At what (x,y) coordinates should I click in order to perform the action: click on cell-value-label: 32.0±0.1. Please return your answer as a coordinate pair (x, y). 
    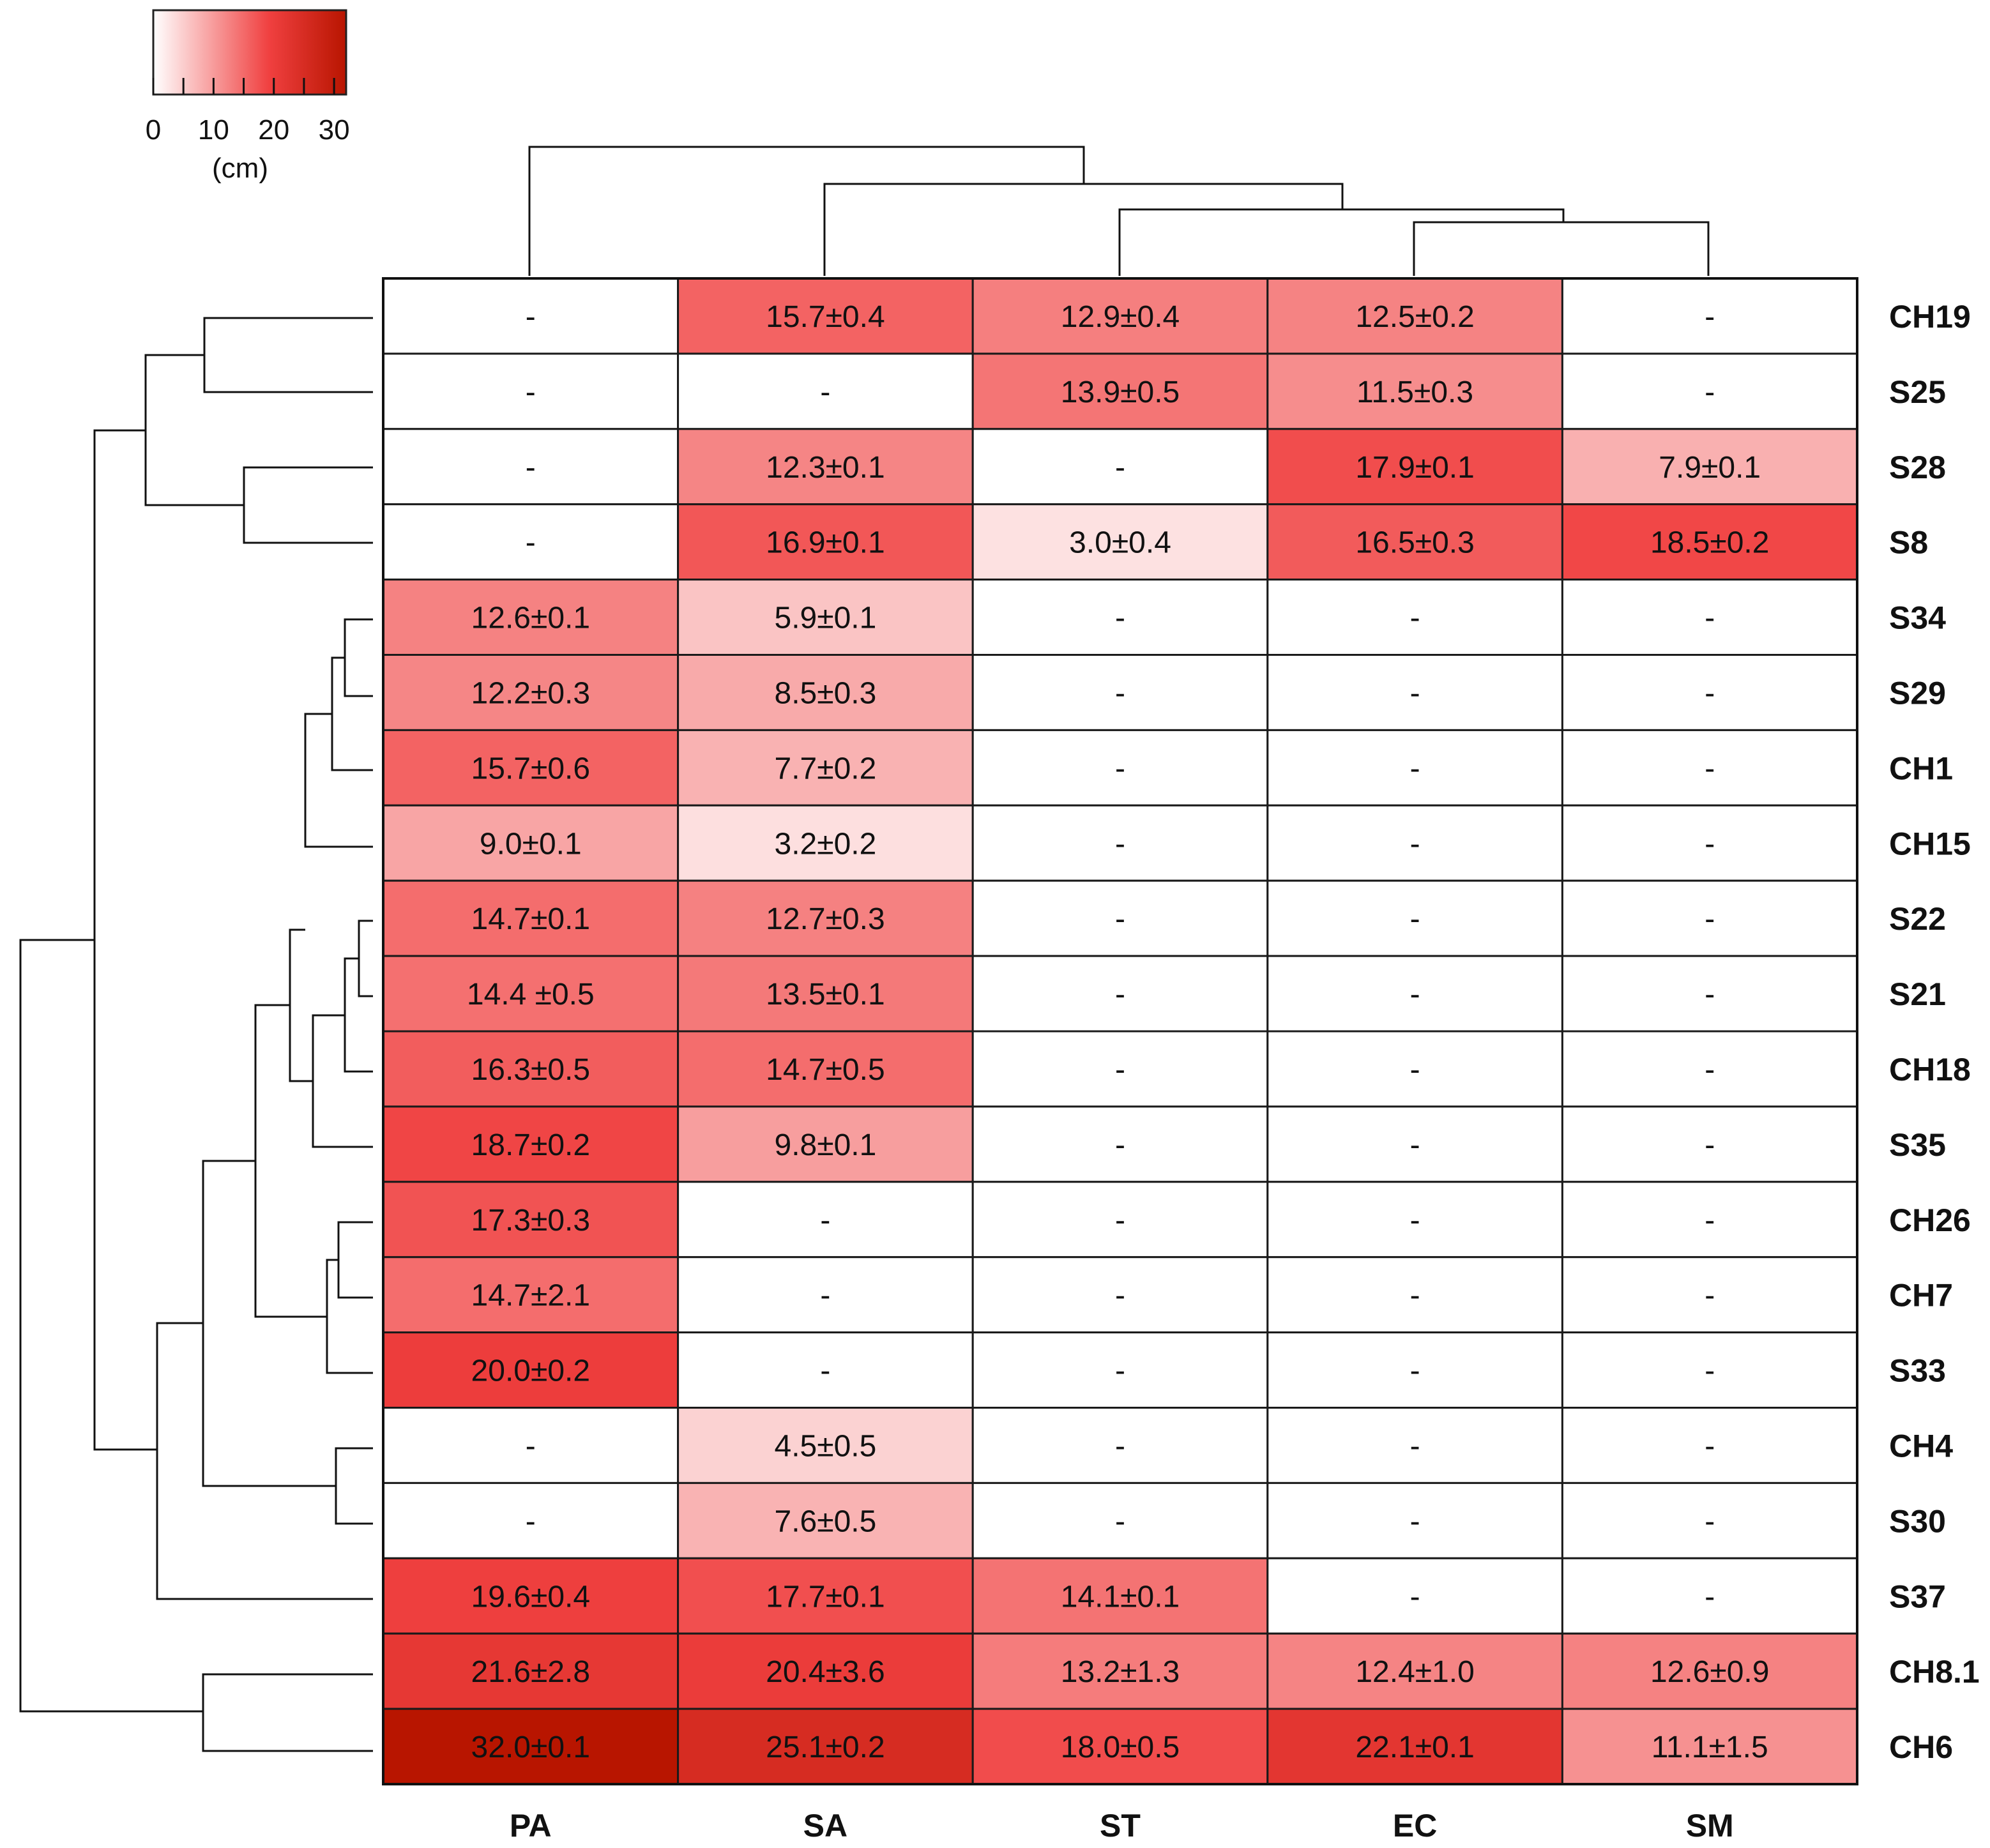
    Looking at the image, I should click on (531, 1747).